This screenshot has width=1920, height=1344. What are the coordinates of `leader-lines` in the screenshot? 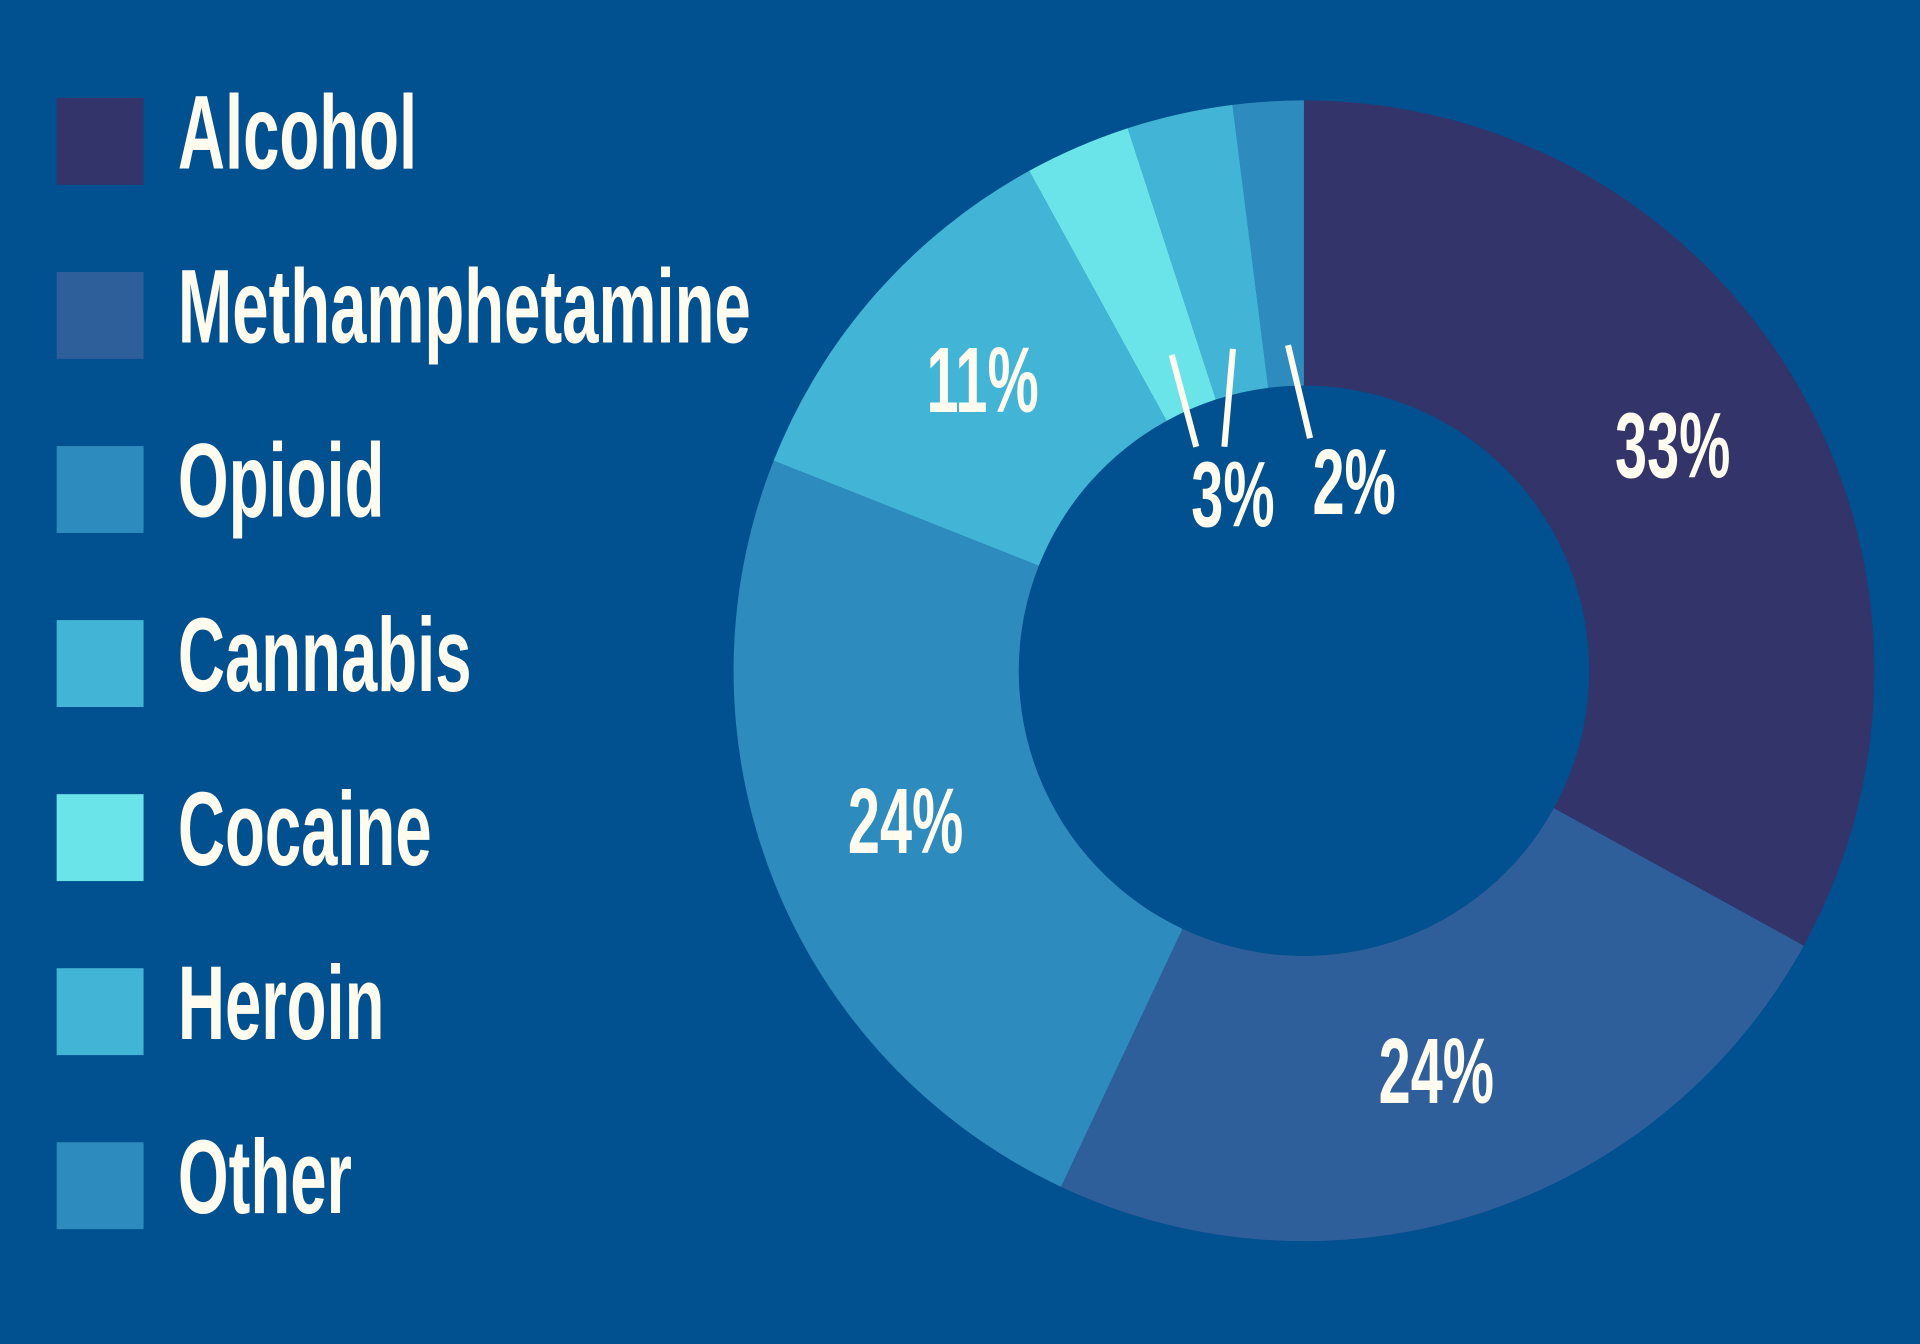 It's located at (1241, 396).